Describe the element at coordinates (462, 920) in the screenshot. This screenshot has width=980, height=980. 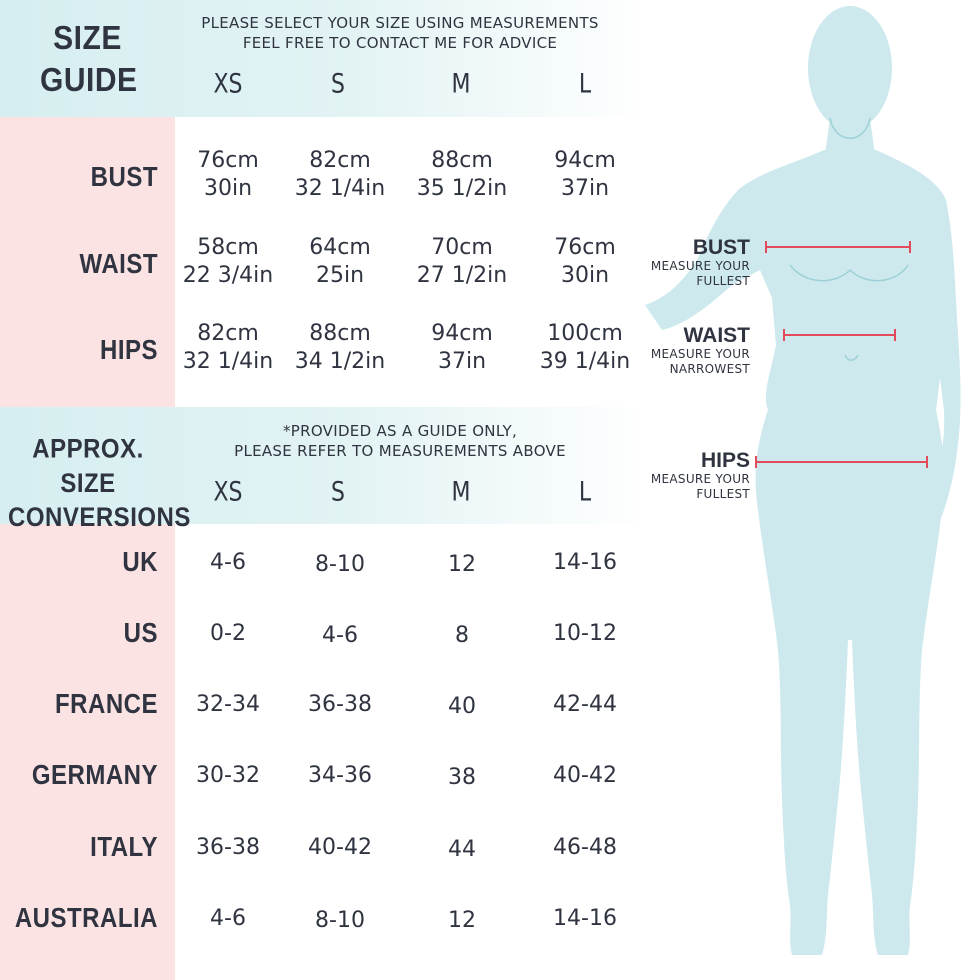
I see `australia-m: 12` at that location.